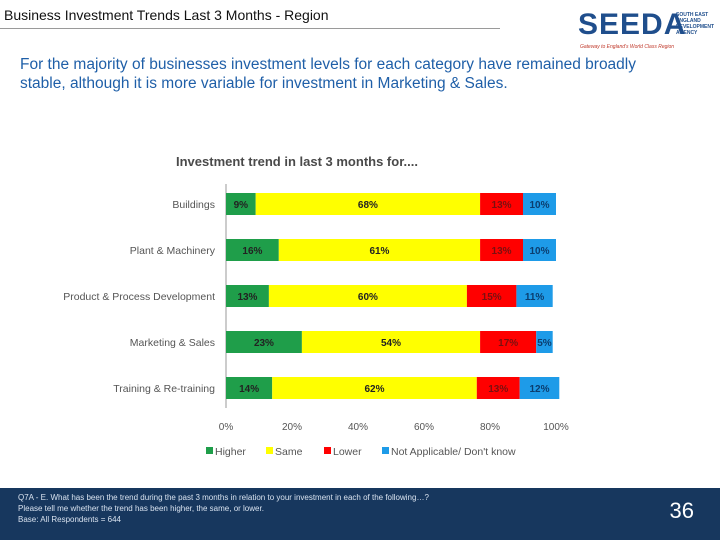 The width and height of the screenshot is (720, 540). Describe the element at coordinates (164, 389) in the screenshot. I see `category-label: Training & Re-training` at that location.